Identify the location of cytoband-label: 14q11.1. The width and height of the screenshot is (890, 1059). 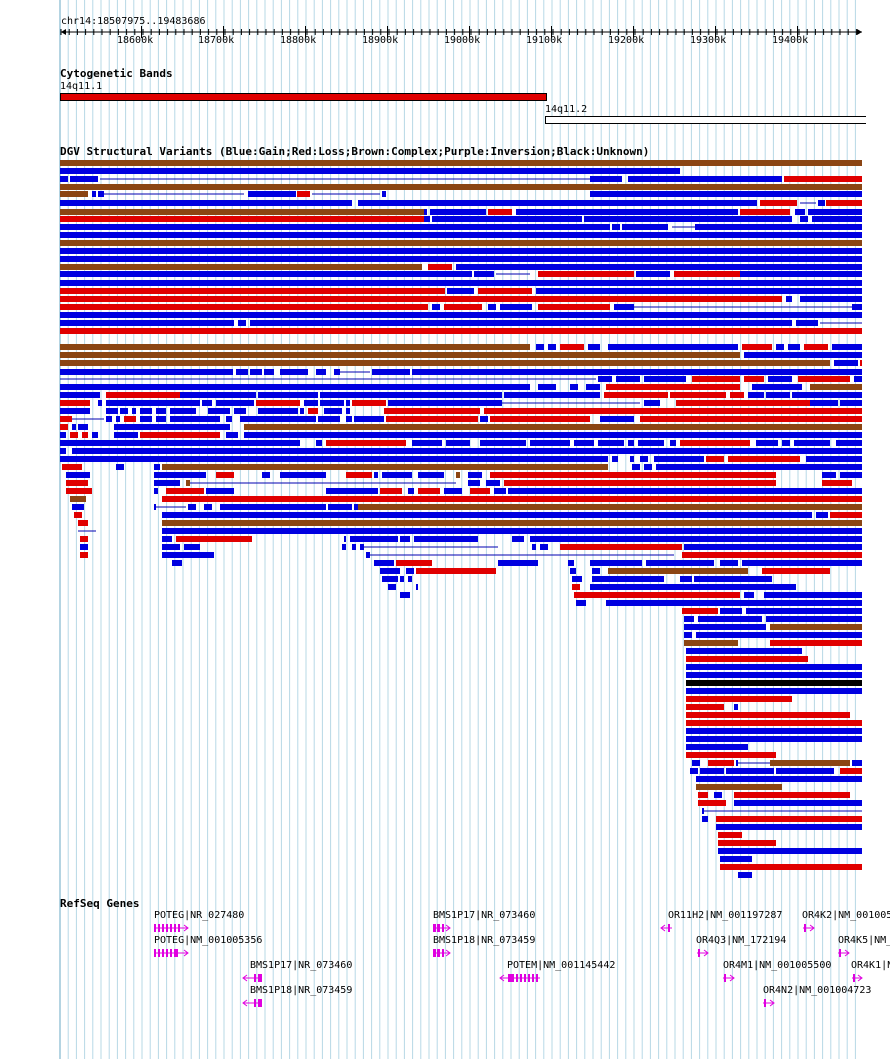
(81, 86).